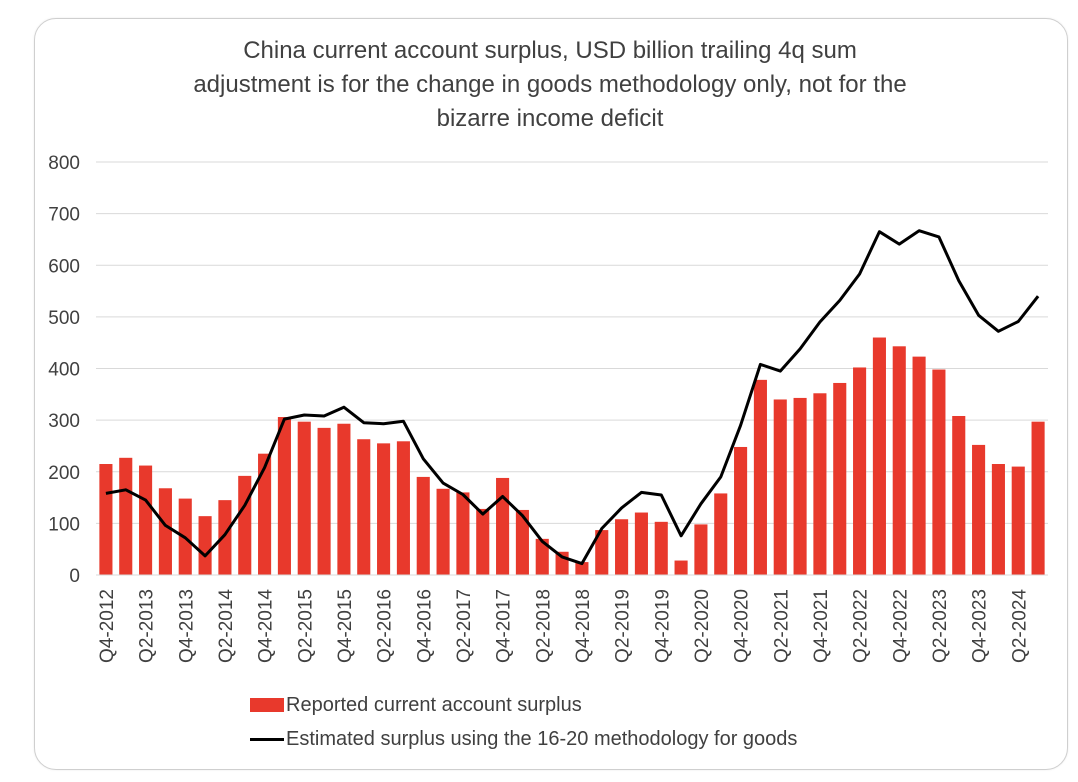 This screenshot has width=1078, height=782. I want to click on x-tick-label: Q4-2016, so click(424, 626).